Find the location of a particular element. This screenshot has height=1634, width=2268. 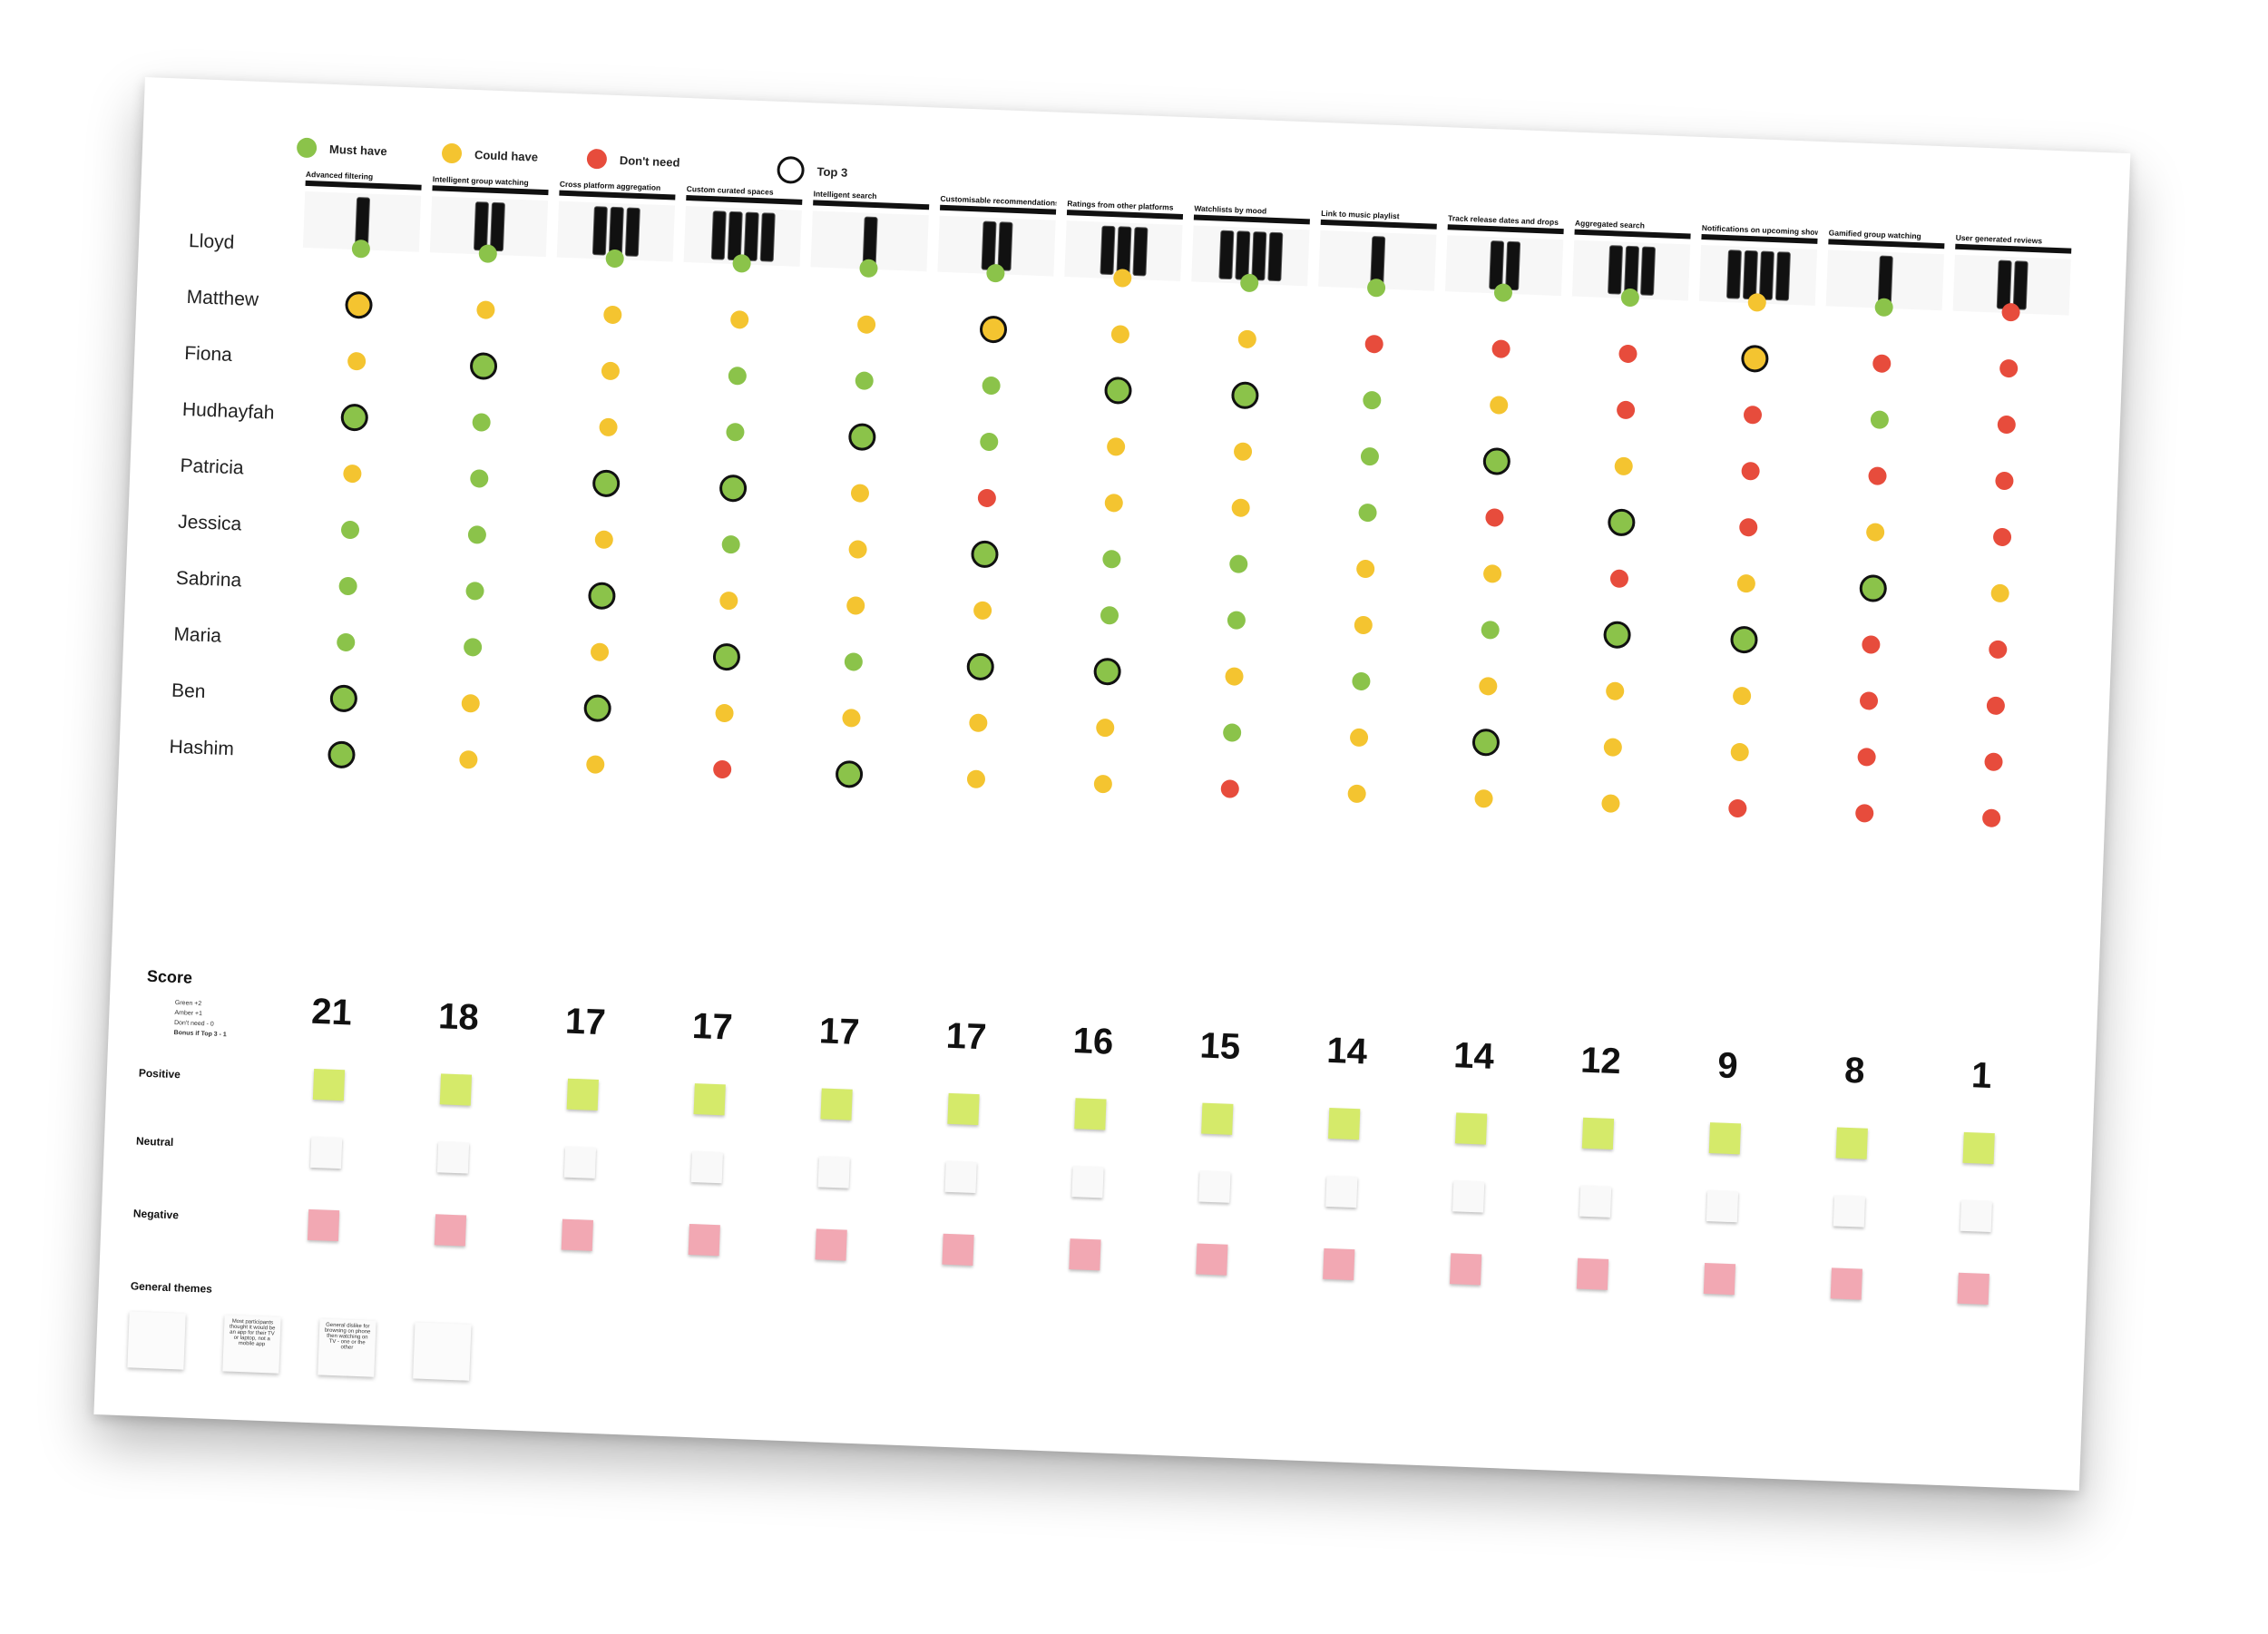

participant-name: Fiona is located at coordinates (208, 354).